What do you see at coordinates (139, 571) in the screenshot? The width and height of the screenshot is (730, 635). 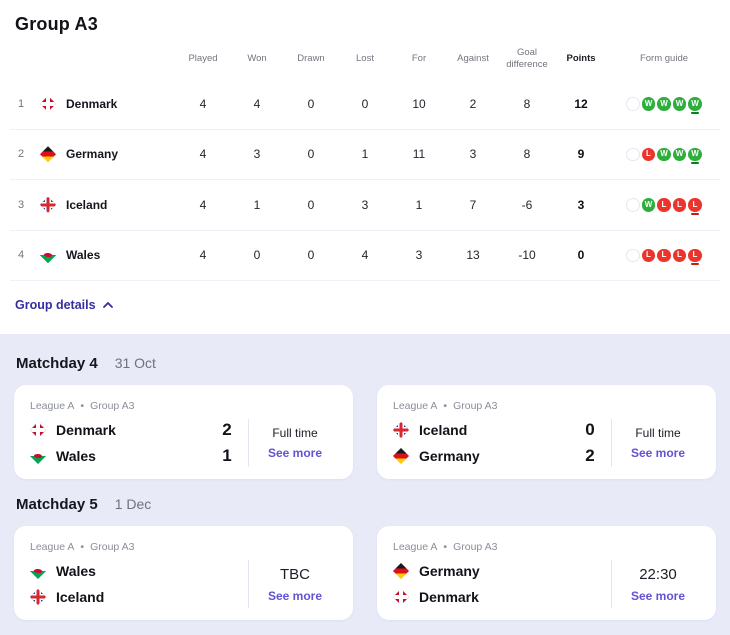 I see `match-team-row: Wales` at bounding box center [139, 571].